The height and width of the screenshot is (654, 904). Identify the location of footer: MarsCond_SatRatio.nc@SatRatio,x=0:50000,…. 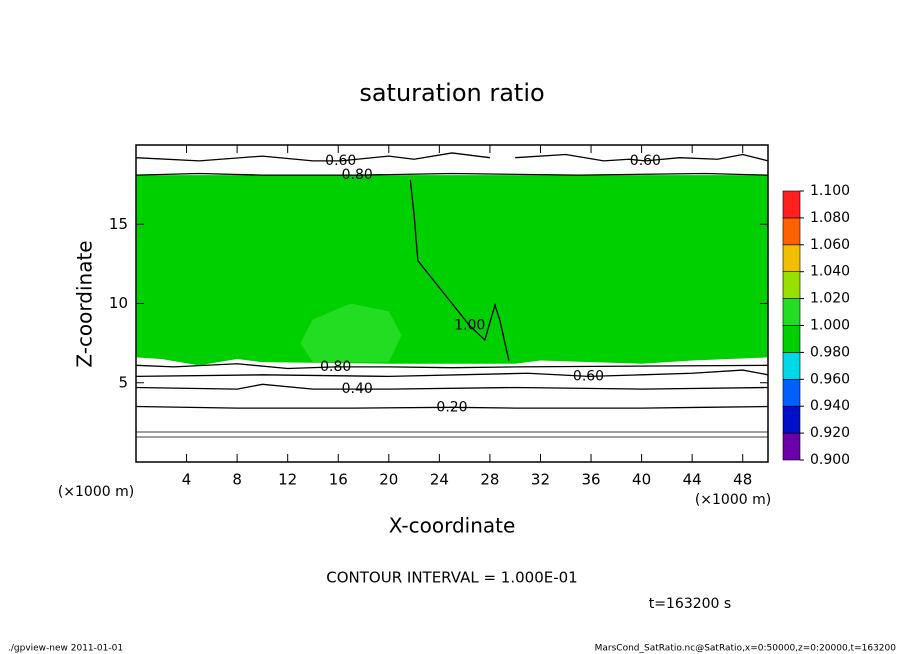
(746, 649).